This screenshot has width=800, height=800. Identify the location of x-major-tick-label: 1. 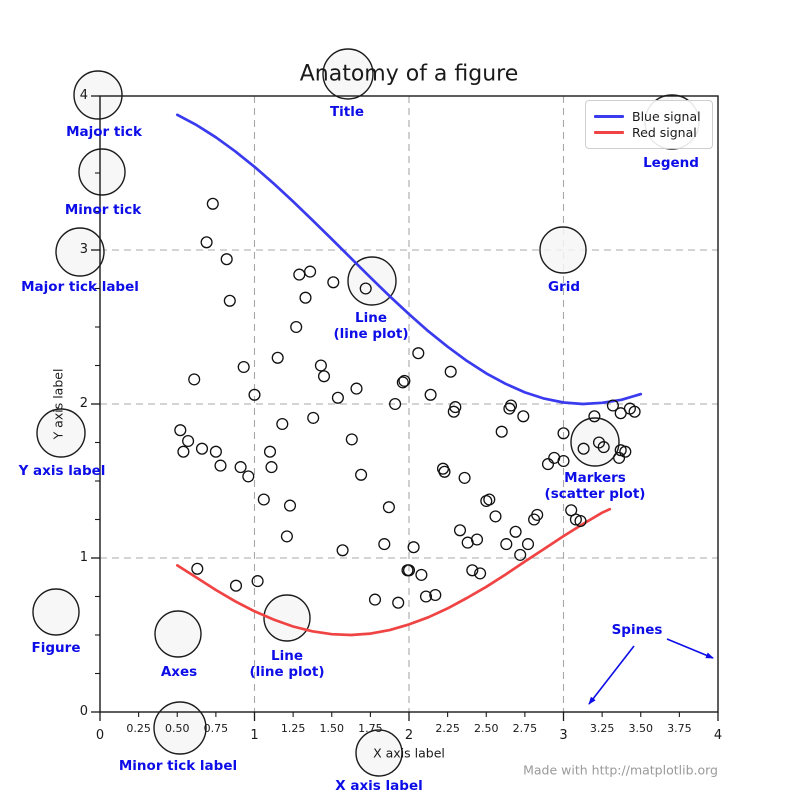
(254, 735).